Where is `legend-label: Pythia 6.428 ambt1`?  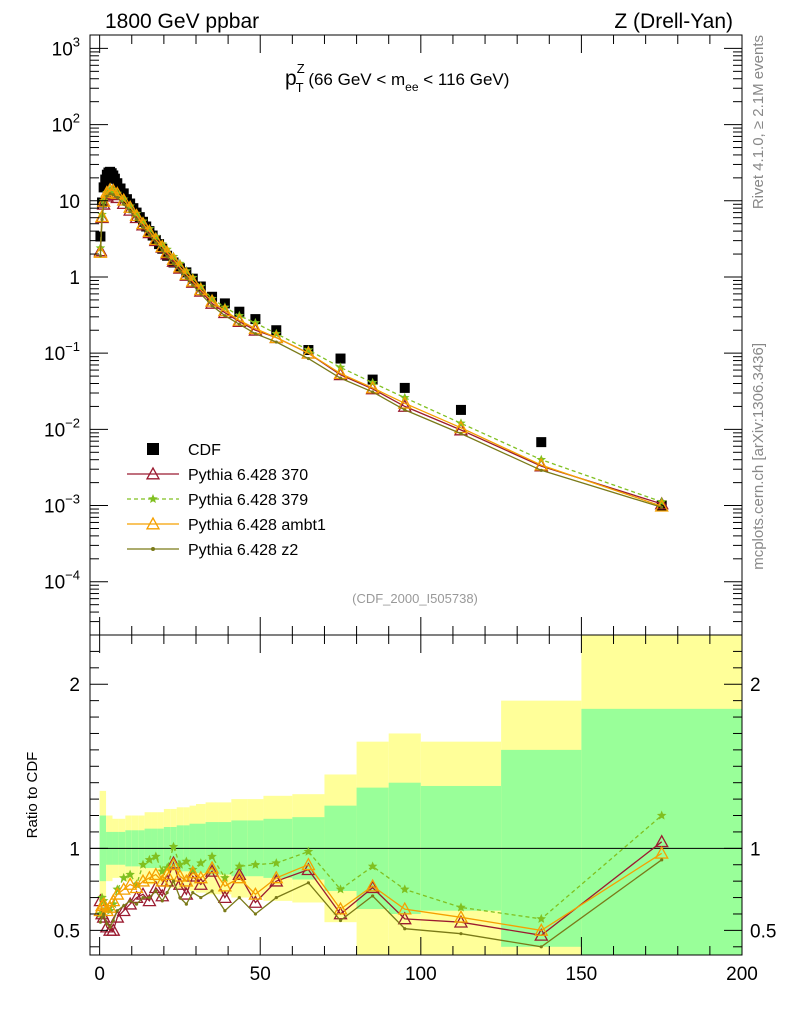
legend-label: Pythia 6.428 ambt1 is located at coordinates (257, 525).